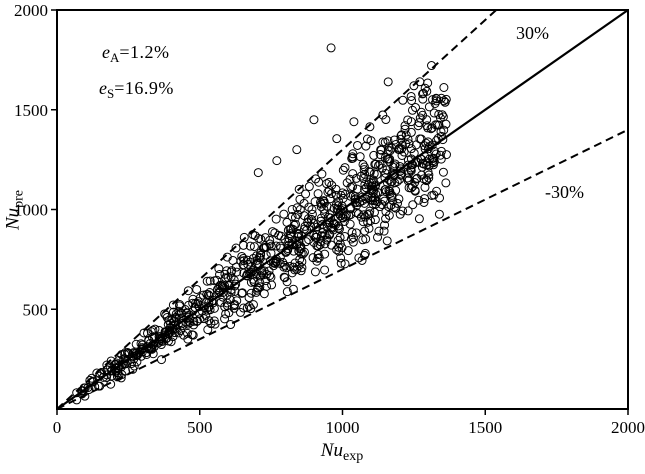 Image resolution: width=645 pixels, height=474 pixels. Describe the element at coordinates (564, 192) in the screenshot. I see `minus-30-label: -30%` at that location.